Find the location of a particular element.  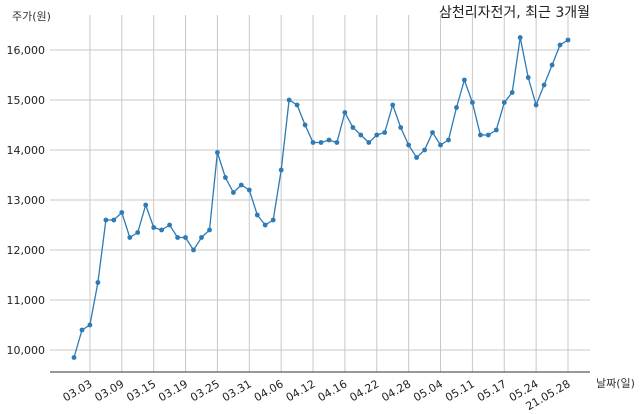

x-tick-label: 05.11 is located at coordinates (460, 390).